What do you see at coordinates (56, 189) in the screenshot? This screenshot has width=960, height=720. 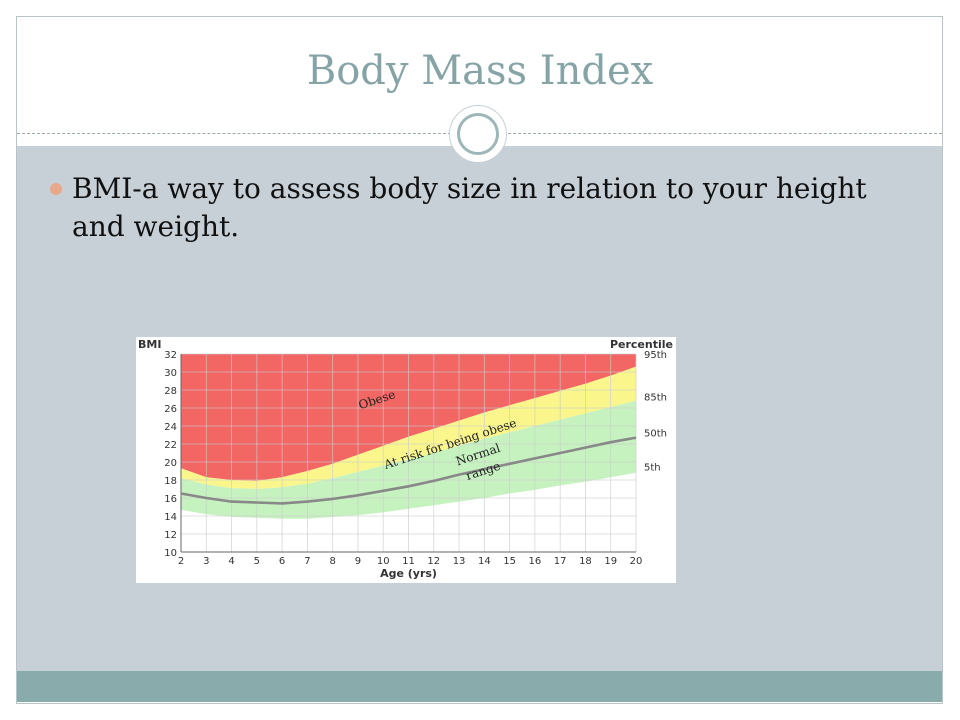 I see `bullet-dot-icon` at bounding box center [56, 189].